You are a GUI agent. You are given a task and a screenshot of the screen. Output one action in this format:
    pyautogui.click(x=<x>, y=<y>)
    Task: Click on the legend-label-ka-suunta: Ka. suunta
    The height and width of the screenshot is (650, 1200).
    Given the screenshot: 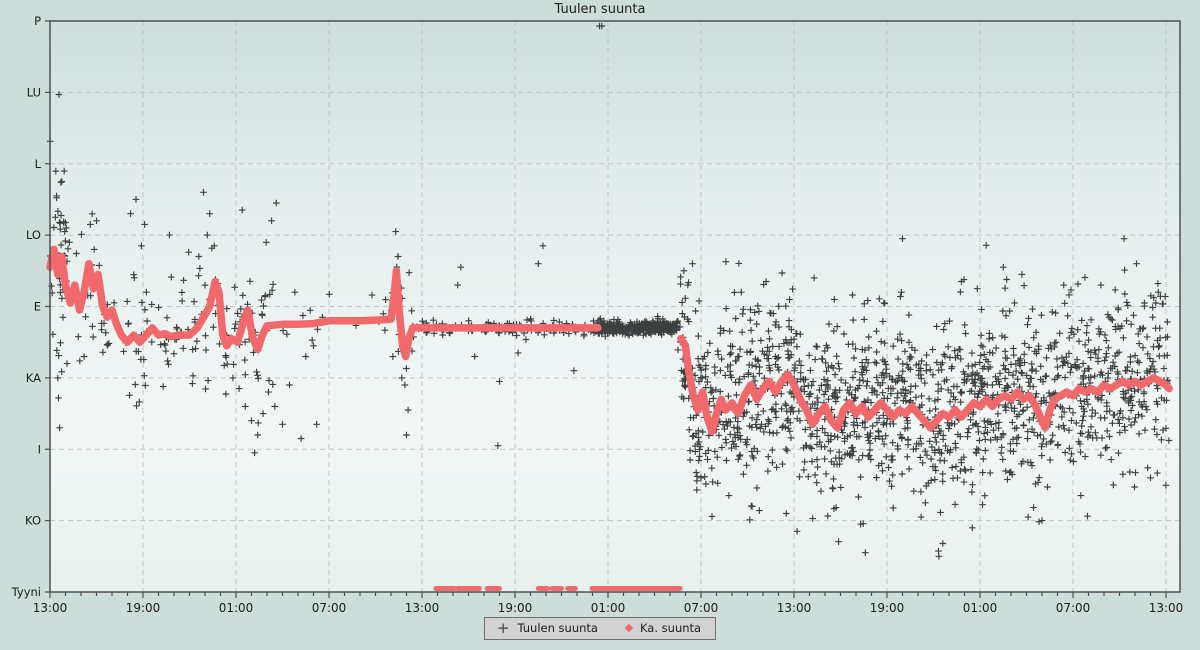 What is the action you would take?
    pyautogui.click(x=670, y=628)
    